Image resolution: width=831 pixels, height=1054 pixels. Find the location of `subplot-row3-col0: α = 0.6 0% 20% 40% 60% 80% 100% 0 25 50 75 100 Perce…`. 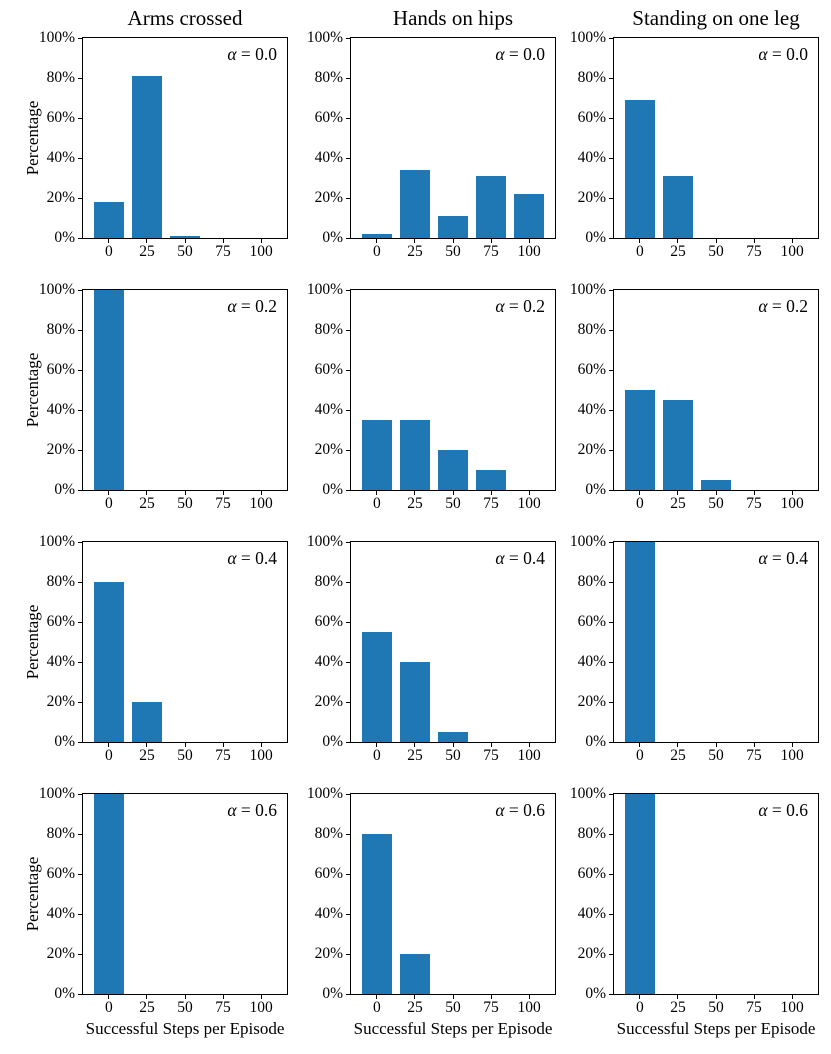

subplot-row3-col0: α = 0.6 0% 20% 40% 60% 80% 100% 0 25 50 75 100 Perce… is located at coordinates (155, 911).